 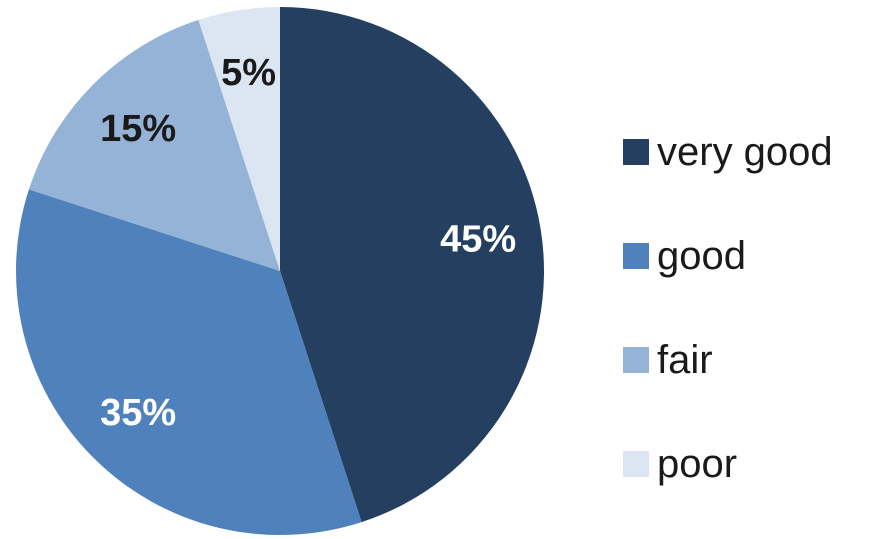 I want to click on pie-slice-poor, so click(x=239, y=138).